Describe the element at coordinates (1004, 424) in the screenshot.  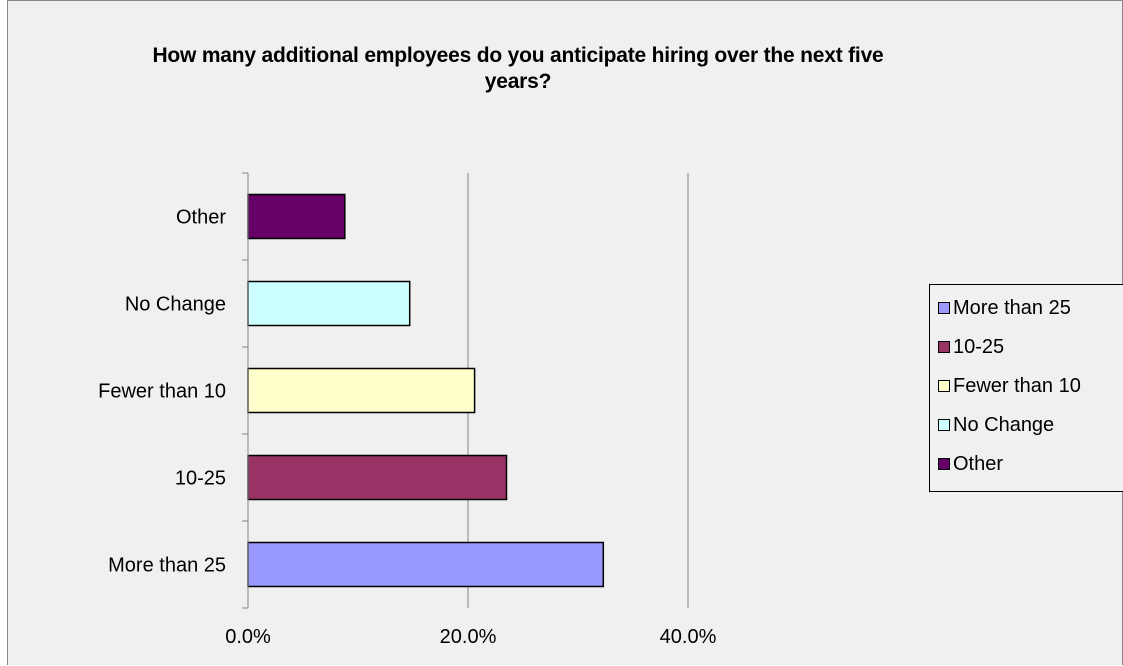
I see `legend-label: No Change` at that location.